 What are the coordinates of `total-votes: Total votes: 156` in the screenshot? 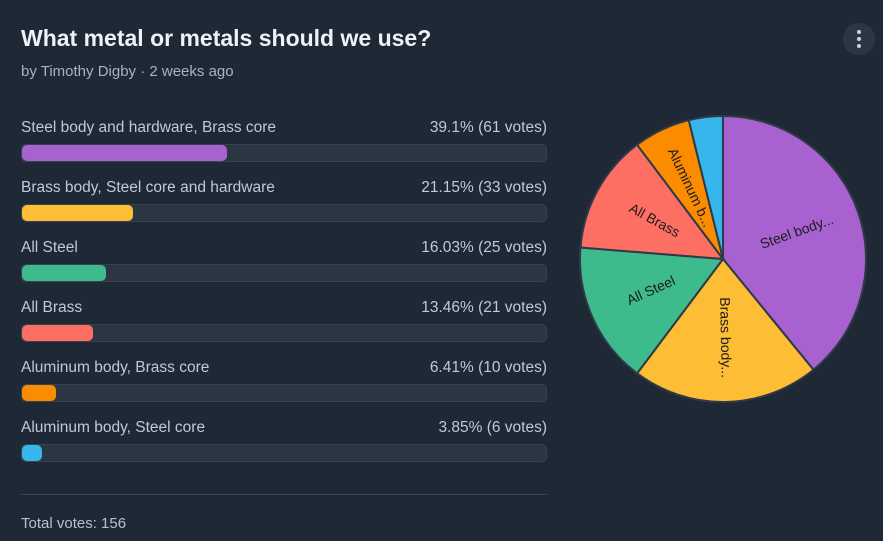 It's located at (74, 523).